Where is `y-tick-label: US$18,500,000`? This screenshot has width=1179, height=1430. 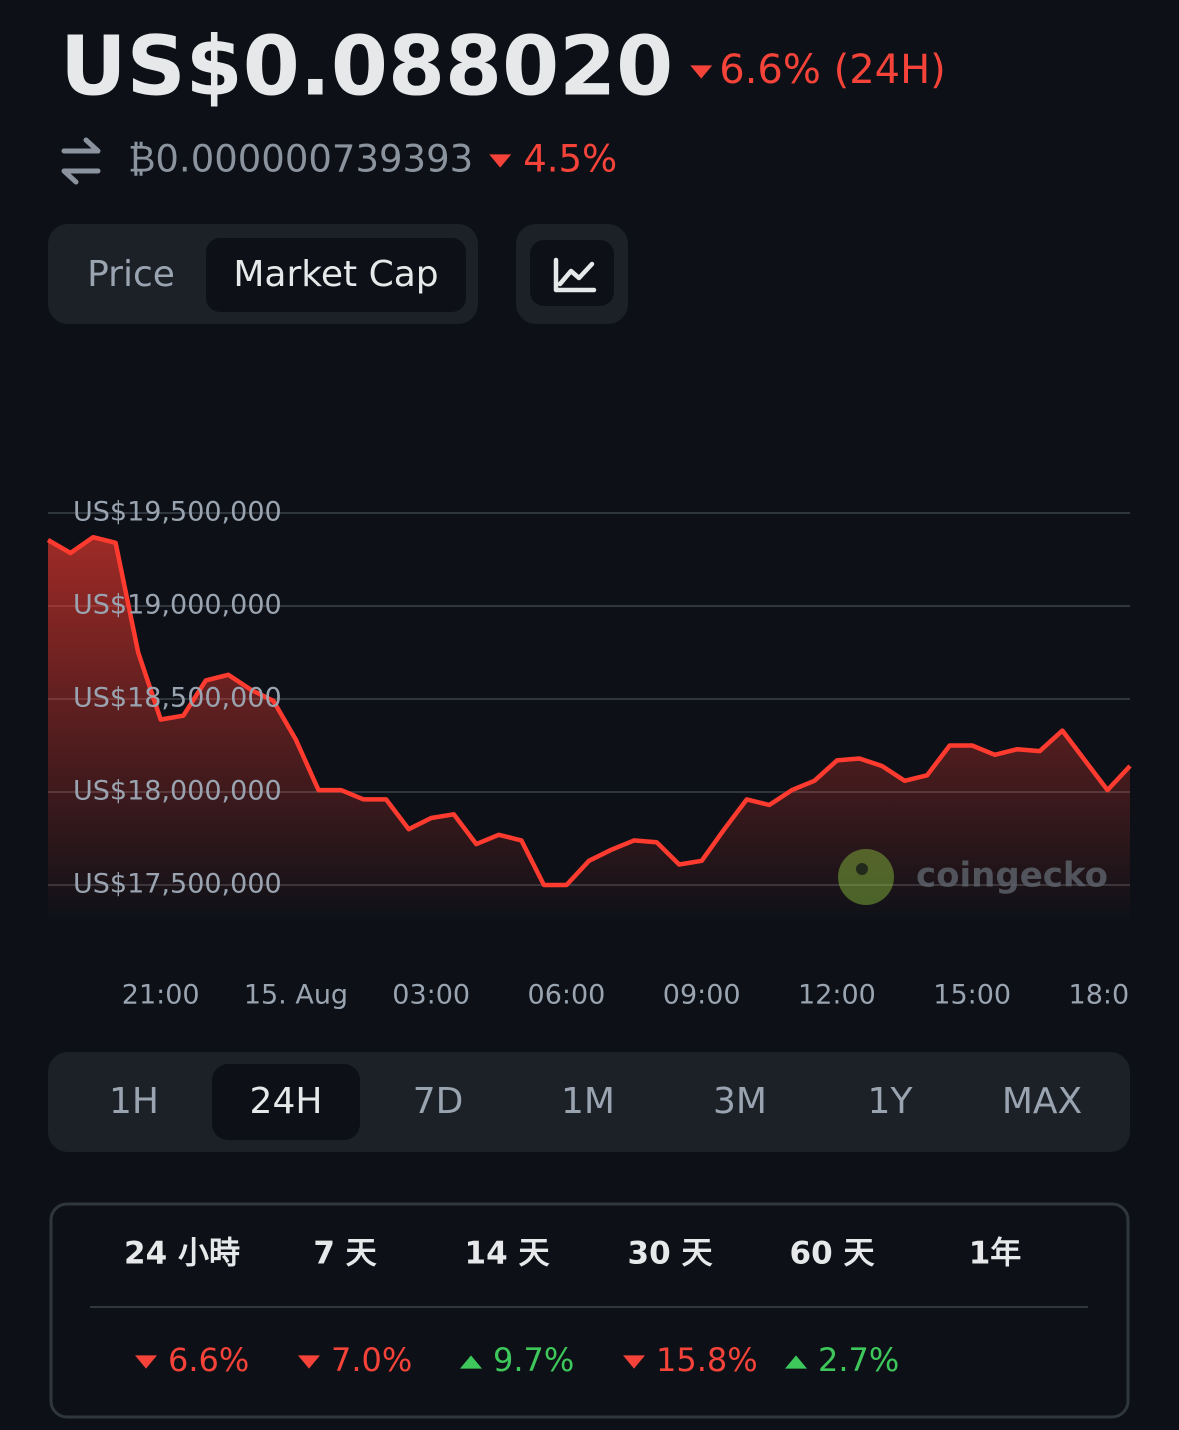
y-tick-label: US$18,500,000 is located at coordinates (177, 698).